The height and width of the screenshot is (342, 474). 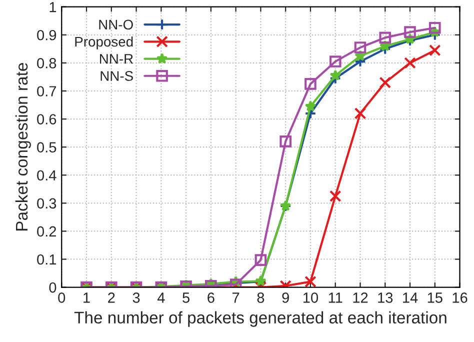 What do you see at coordinates (46, 119) in the screenshot?
I see `y-tick-label: 0.6` at bounding box center [46, 119].